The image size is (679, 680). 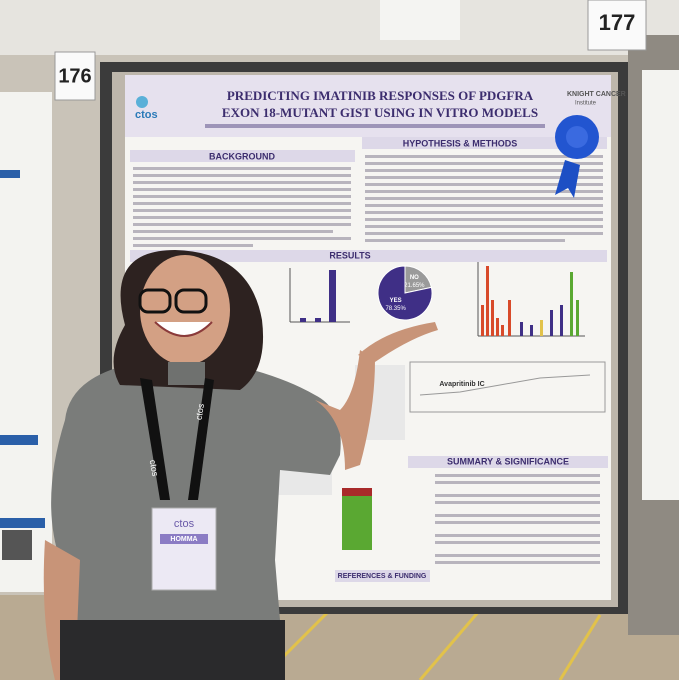 I want to click on section-heading: SUMMARY & SIGNIFICANCE, so click(x=508, y=461).